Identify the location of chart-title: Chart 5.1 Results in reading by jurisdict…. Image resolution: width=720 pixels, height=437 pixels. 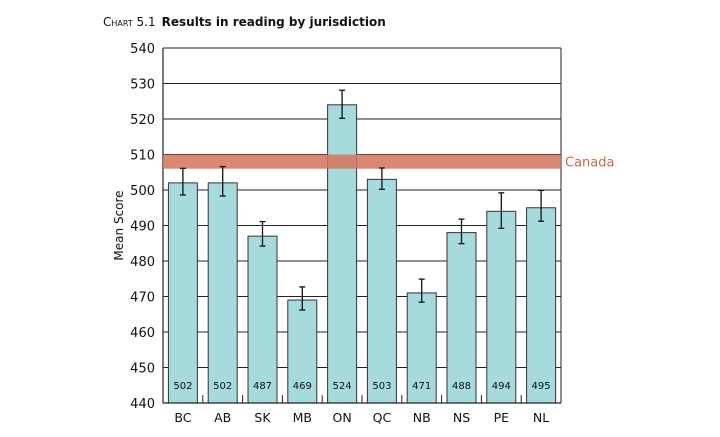
(244, 22).